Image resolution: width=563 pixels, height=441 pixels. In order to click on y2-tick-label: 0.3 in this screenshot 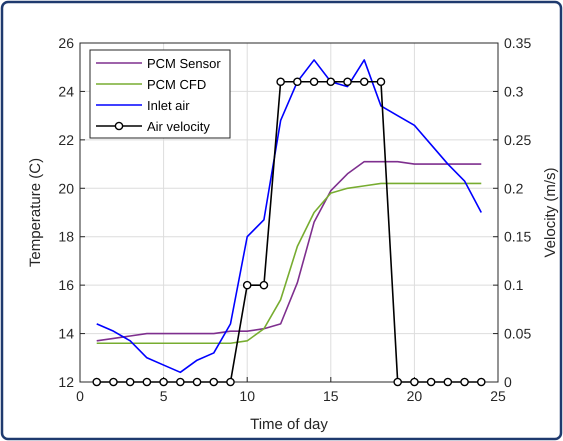, I will do `click(514, 91)`.